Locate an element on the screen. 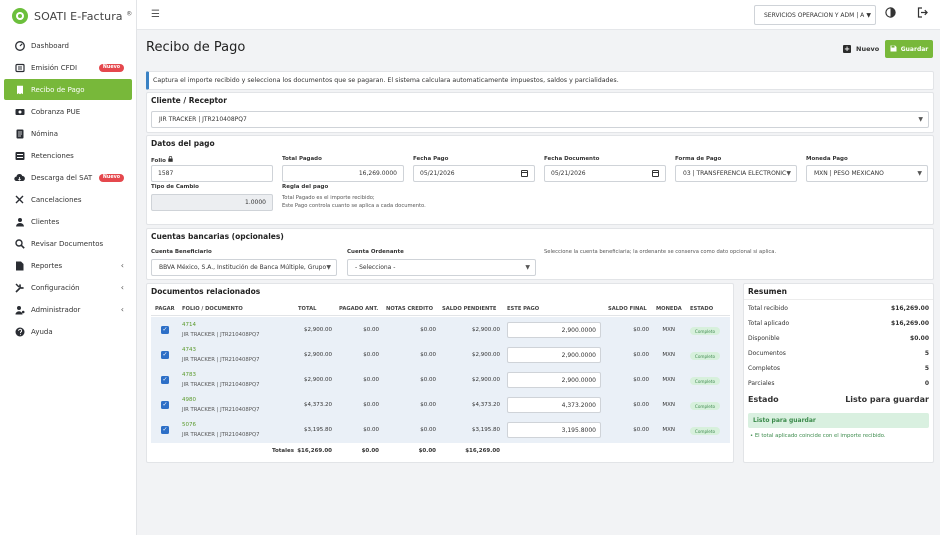 This screenshot has height=535, width=940. totales-total: $16,269.00 is located at coordinates (314, 451).